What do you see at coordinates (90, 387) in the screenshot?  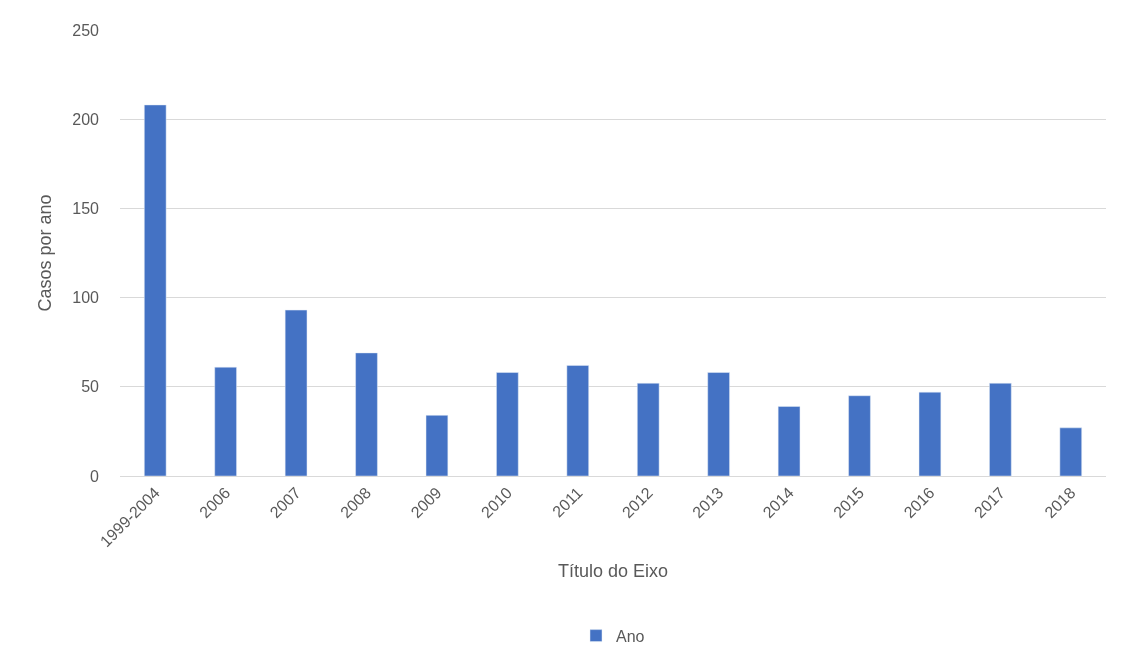 I see `y-tick-label: 50` at bounding box center [90, 387].